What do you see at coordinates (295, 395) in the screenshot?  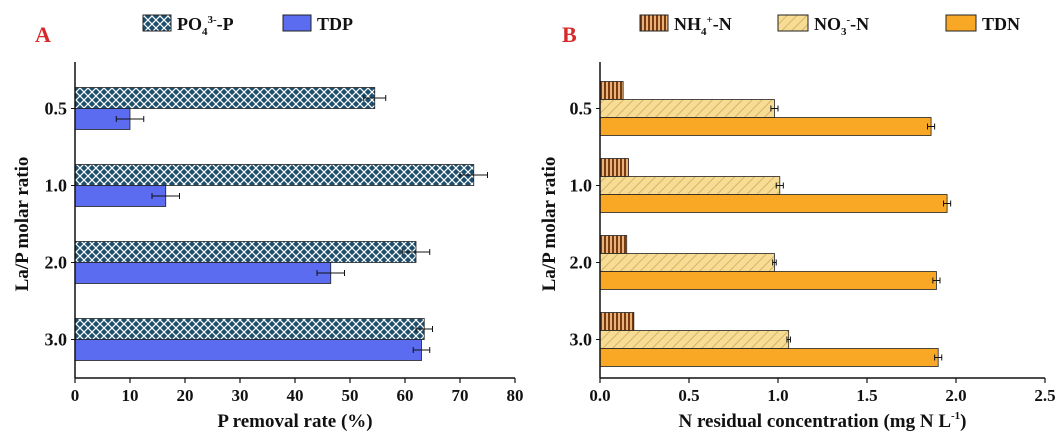 I see `x-tick-label: 40` at bounding box center [295, 395].